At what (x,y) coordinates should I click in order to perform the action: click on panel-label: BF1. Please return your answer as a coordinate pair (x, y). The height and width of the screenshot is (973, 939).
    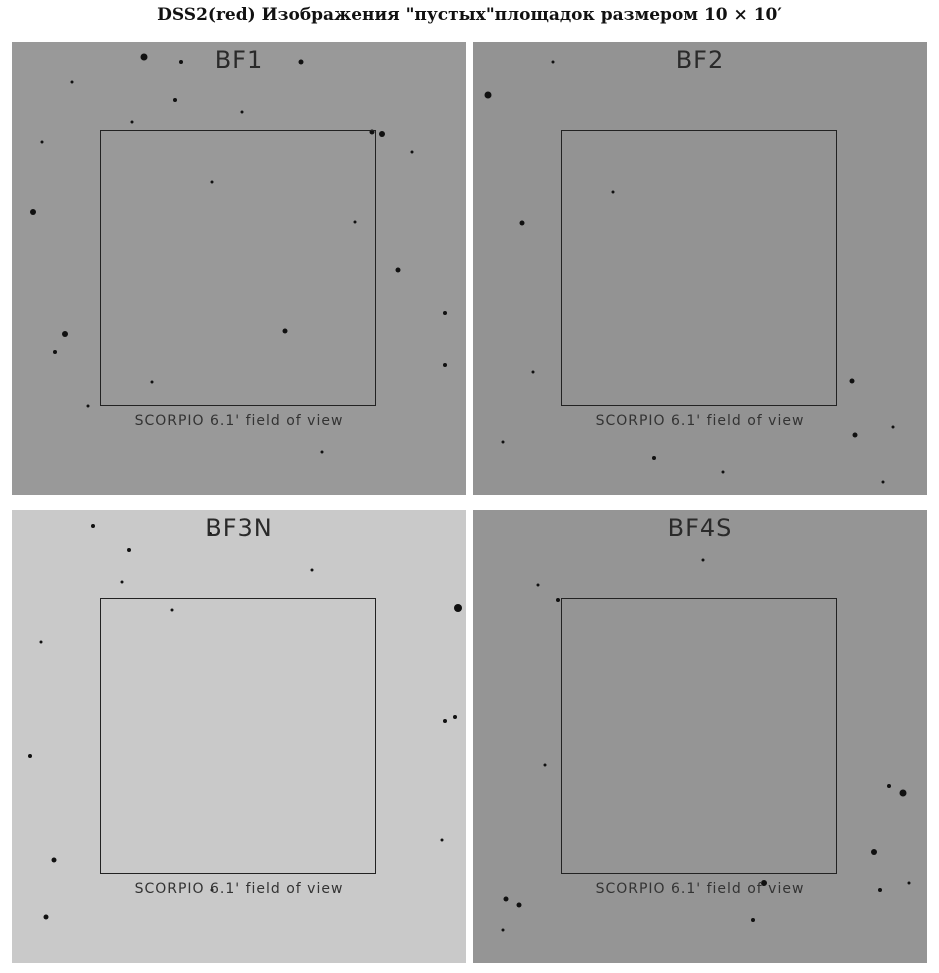
    Looking at the image, I should click on (239, 60).